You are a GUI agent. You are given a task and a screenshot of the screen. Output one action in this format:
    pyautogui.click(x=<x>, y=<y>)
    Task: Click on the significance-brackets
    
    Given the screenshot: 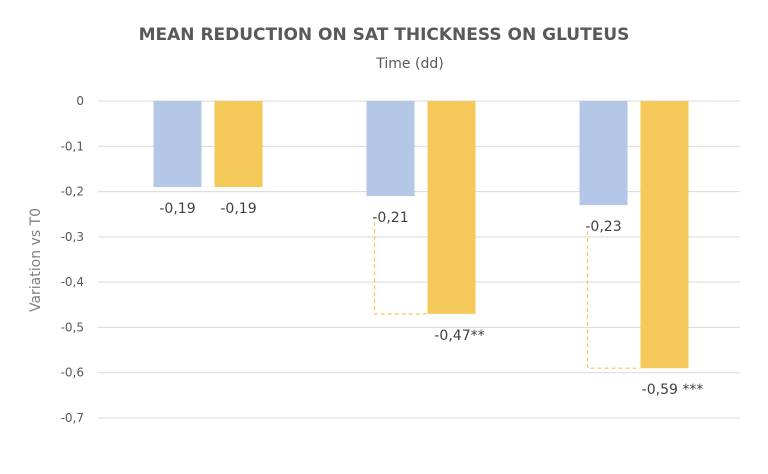 What is the action you would take?
    pyautogui.click(x=507, y=295)
    